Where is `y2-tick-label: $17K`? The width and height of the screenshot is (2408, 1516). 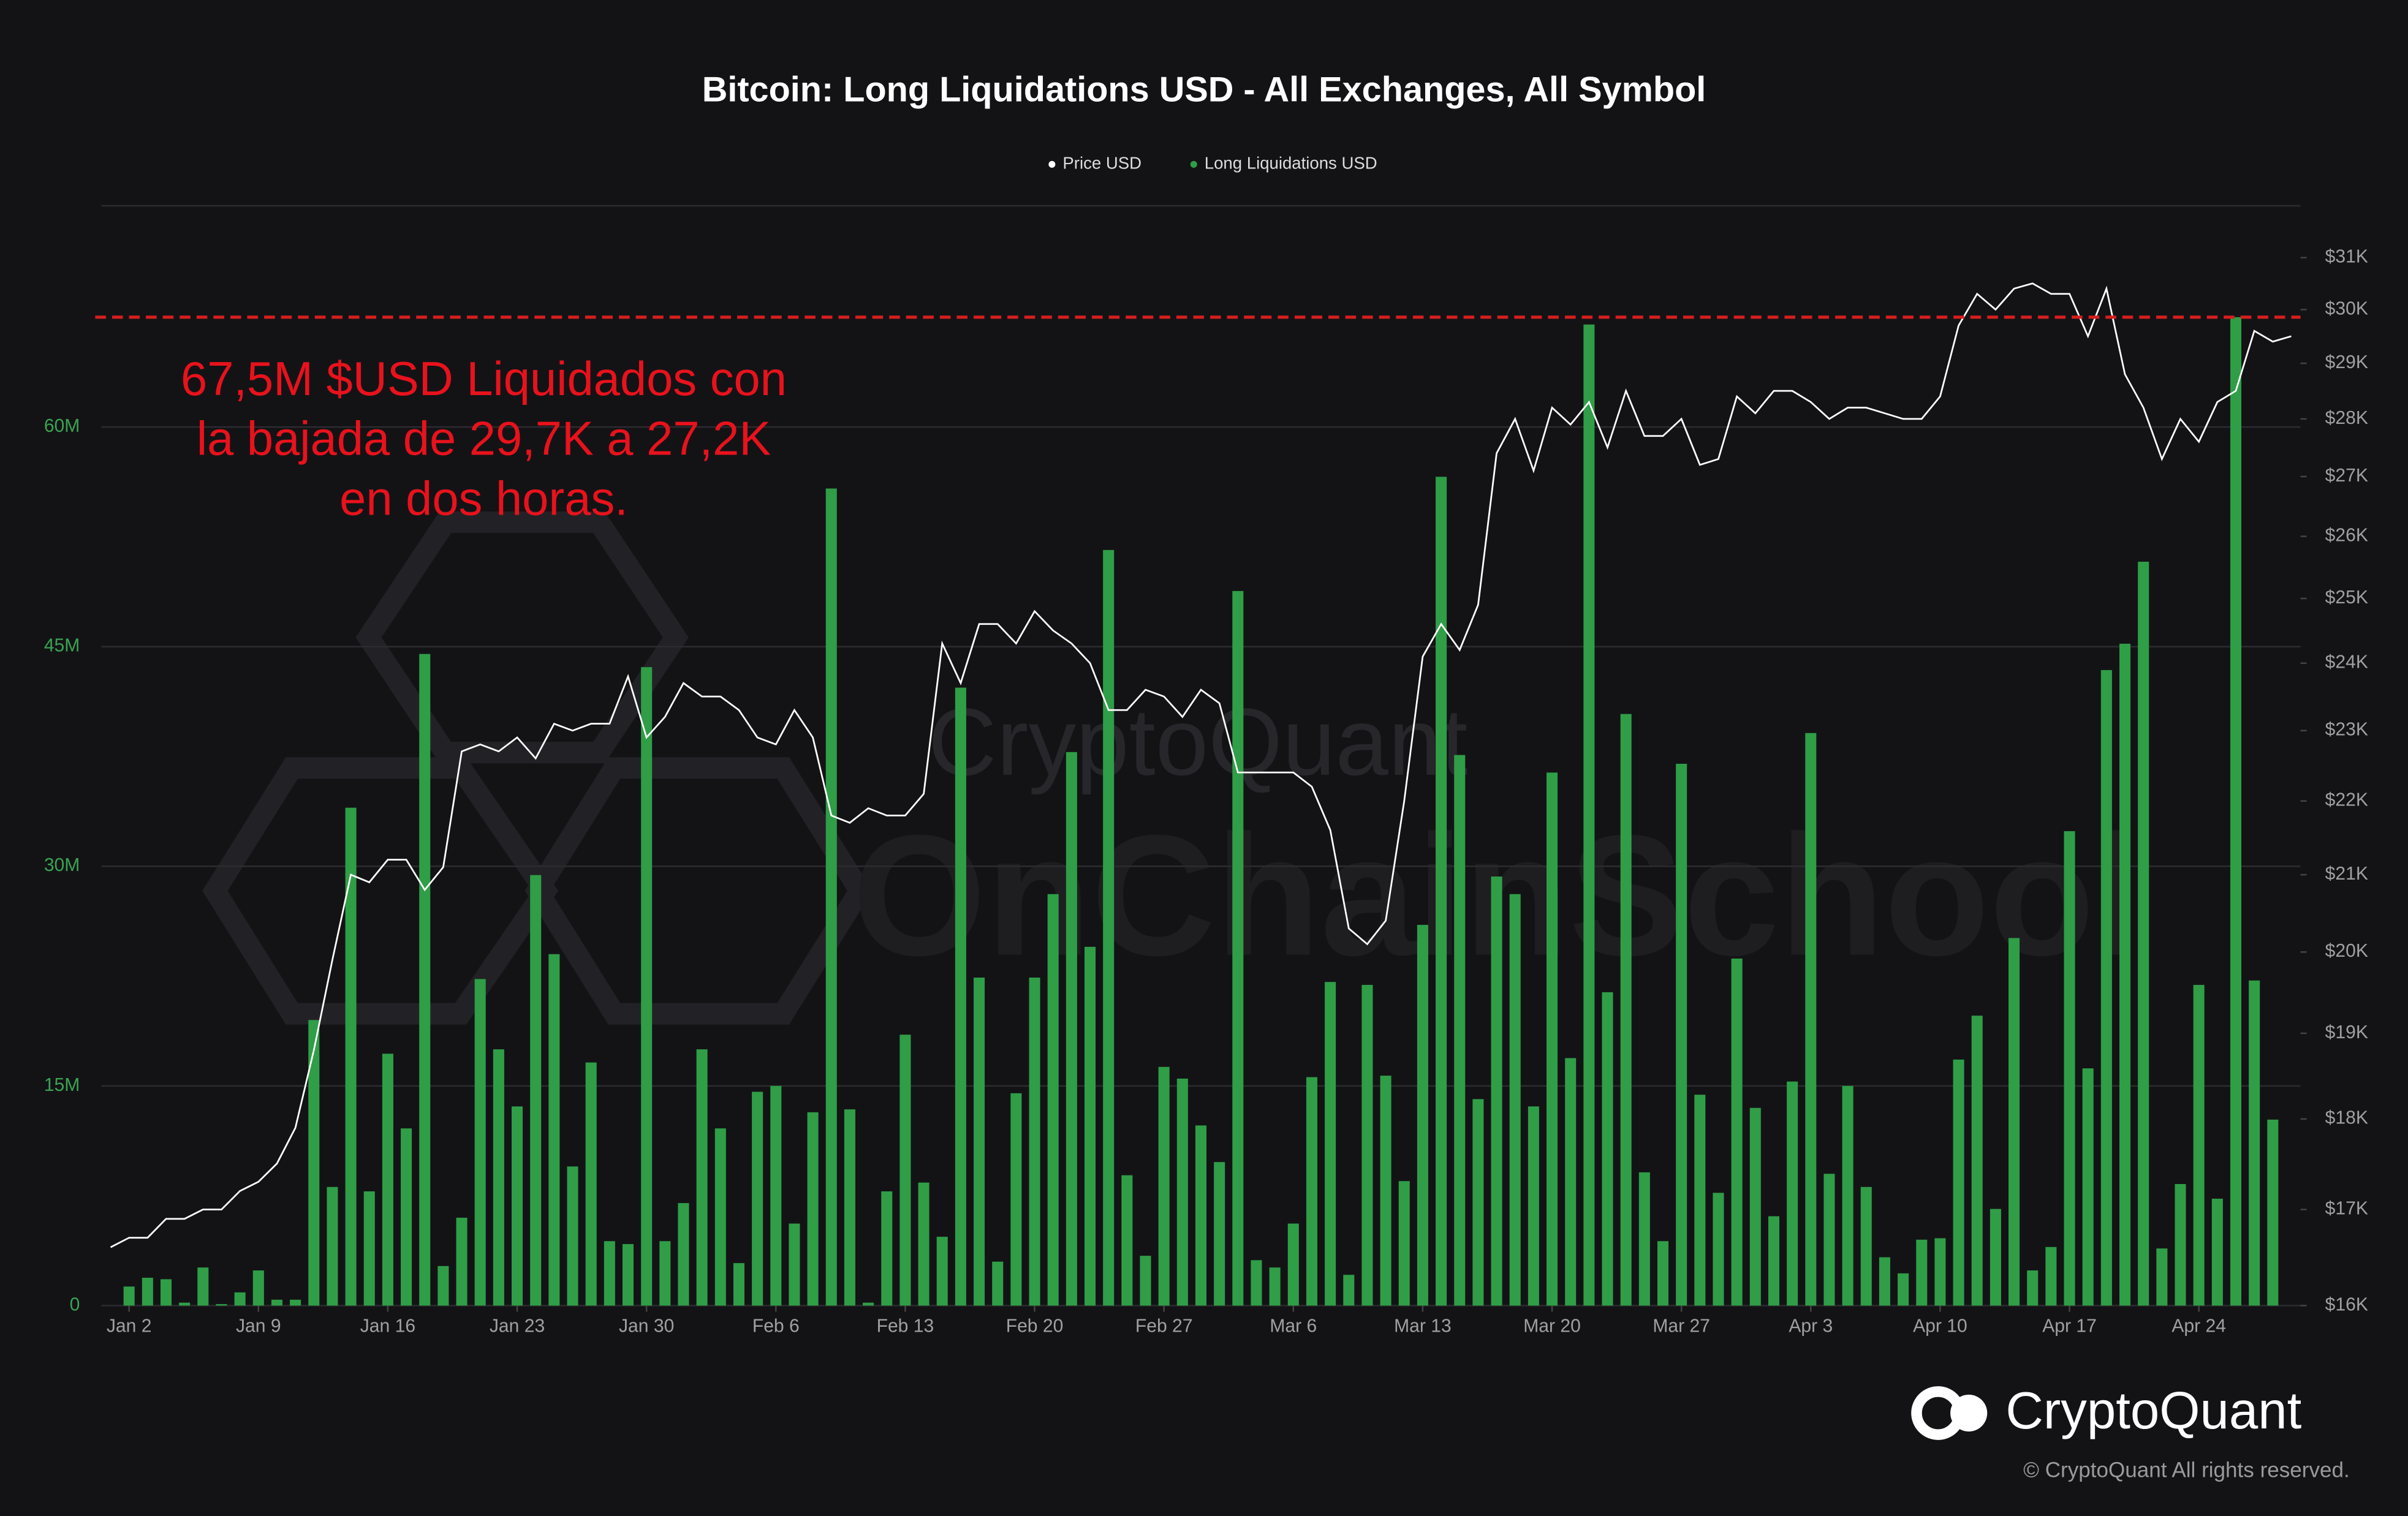 y2-tick-label: $17K is located at coordinates (2346, 1209).